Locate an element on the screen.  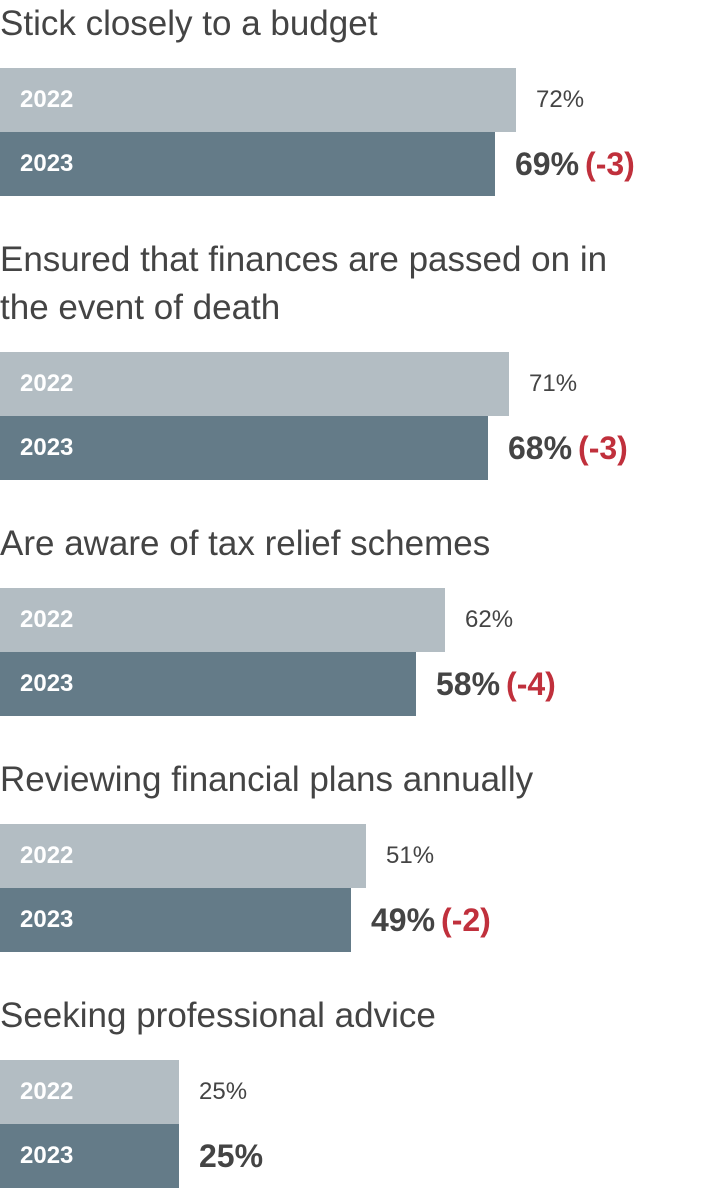
value-label-2022: 51% is located at coordinates (410, 856).